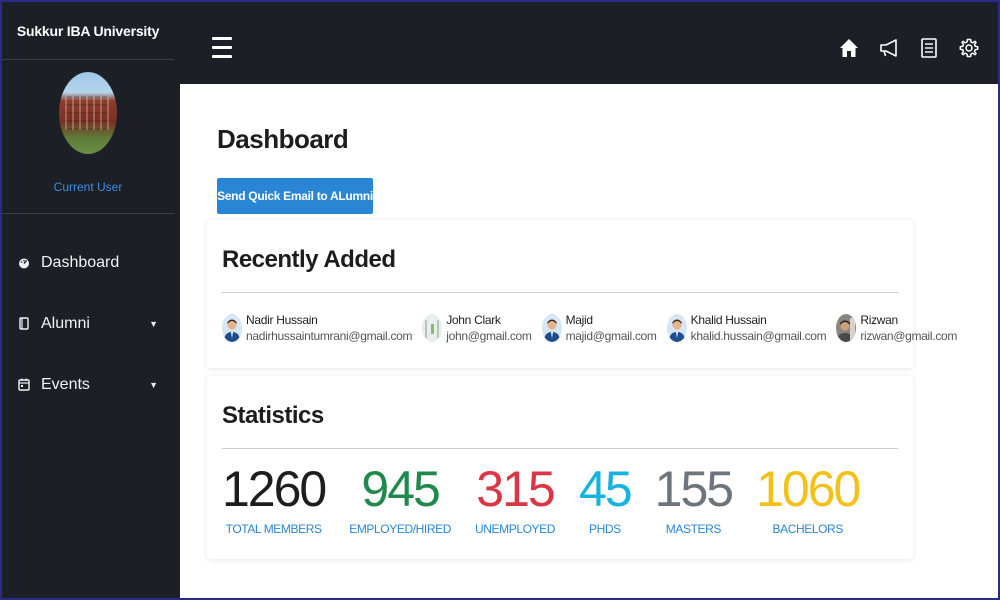 The width and height of the screenshot is (1000, 600). Describe the element at coordinates (282, 320) in the screenshot. I see `person-name: Nadir Hussain` at that location.